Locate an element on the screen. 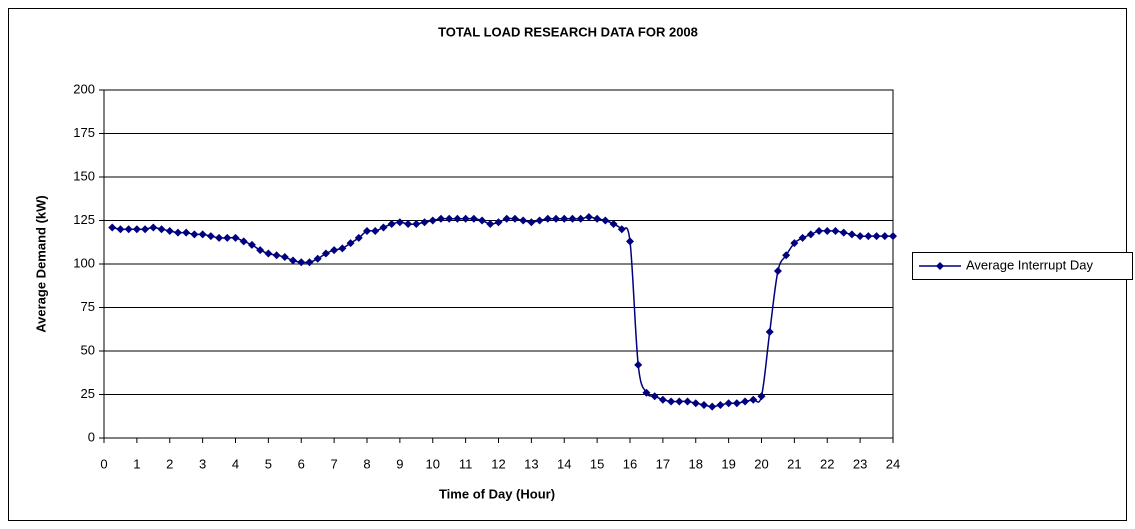 This screenshot has height=529, width=1135. x-tick-label: 3 is located at coordinates (202, 463).